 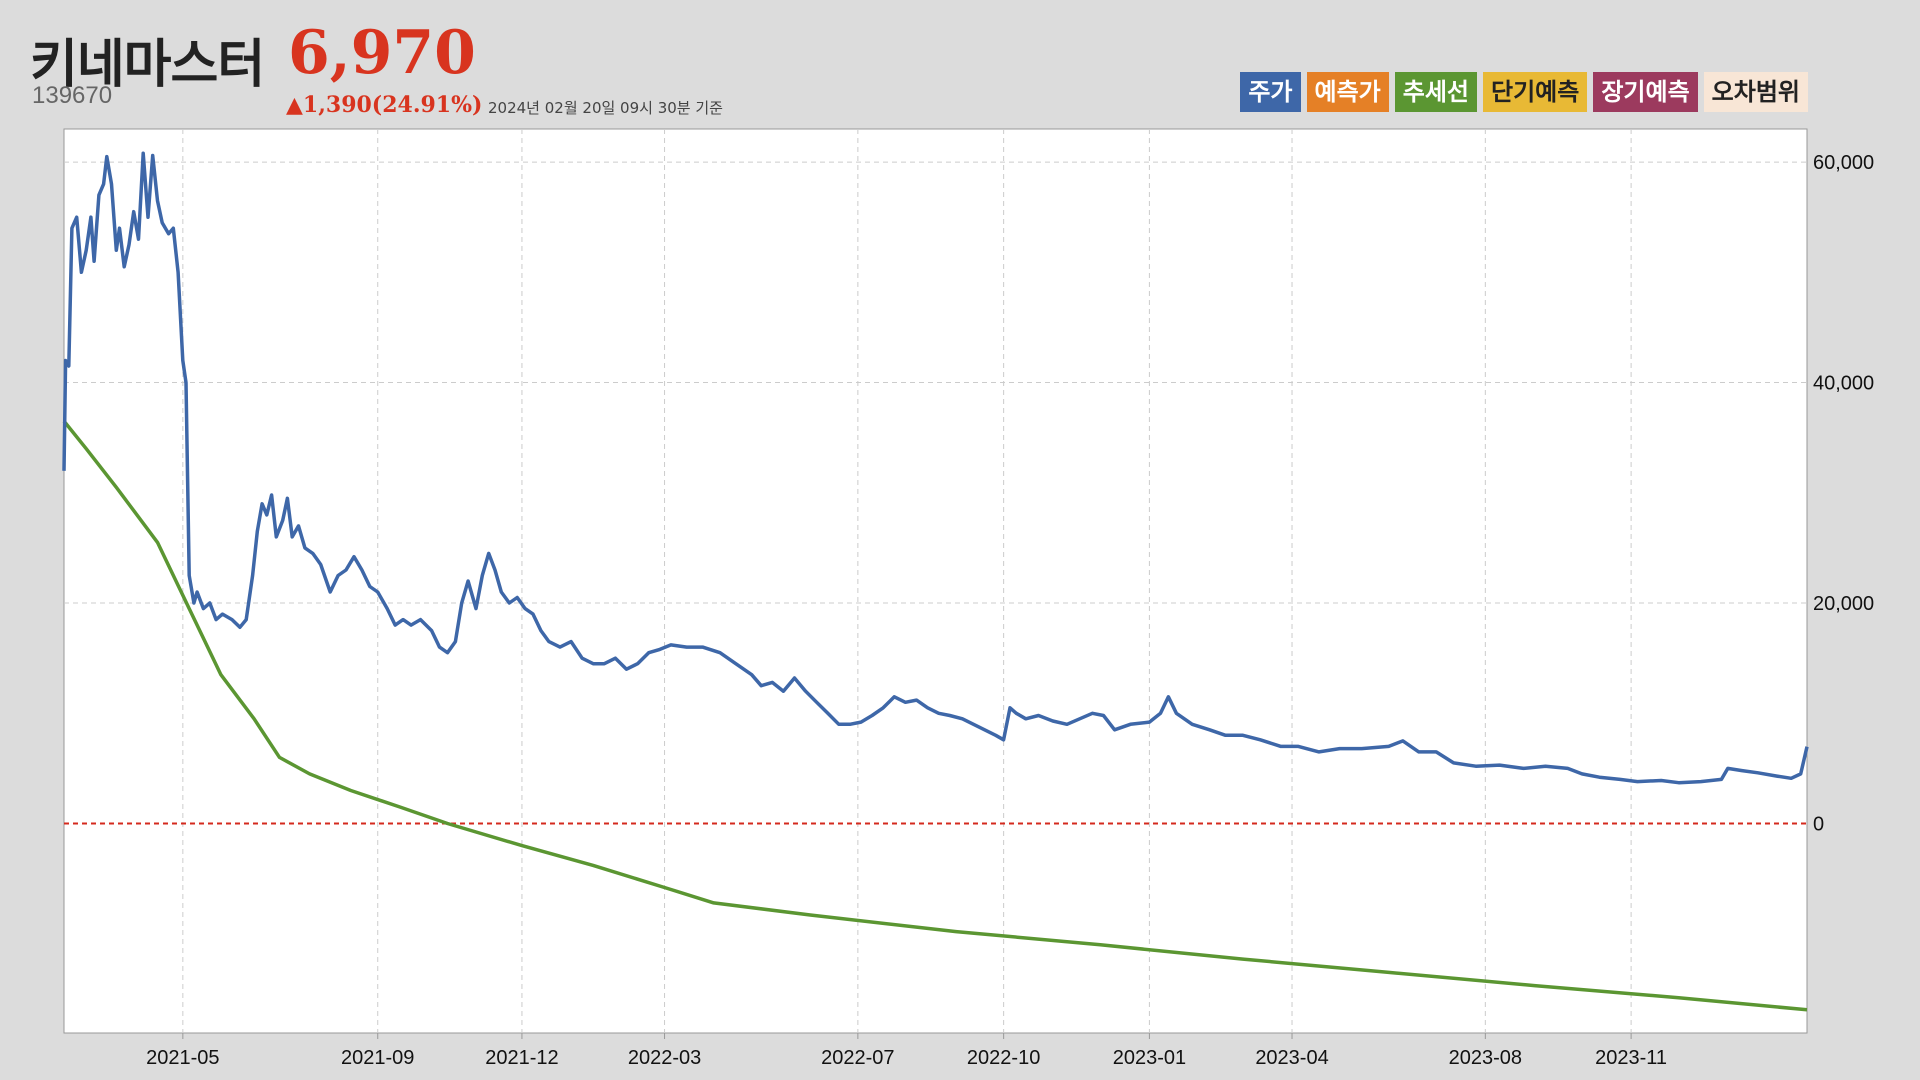 I want to click on x-tick-label: 2023-01, so click(x=1149, y=1058).